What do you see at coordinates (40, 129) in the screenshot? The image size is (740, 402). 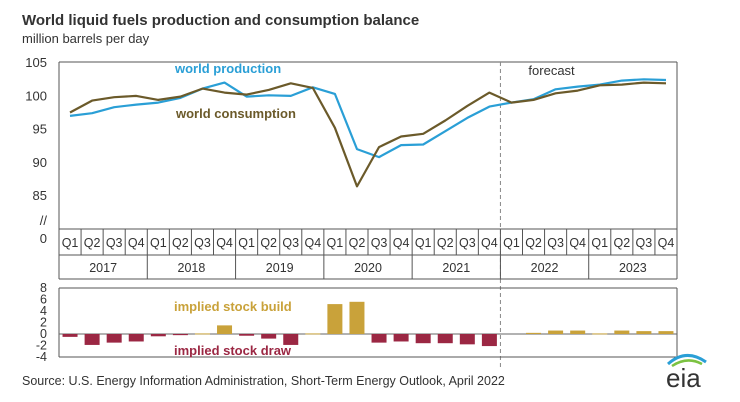 I see `y-tick-label: 95` at bounding box center [40, 129].